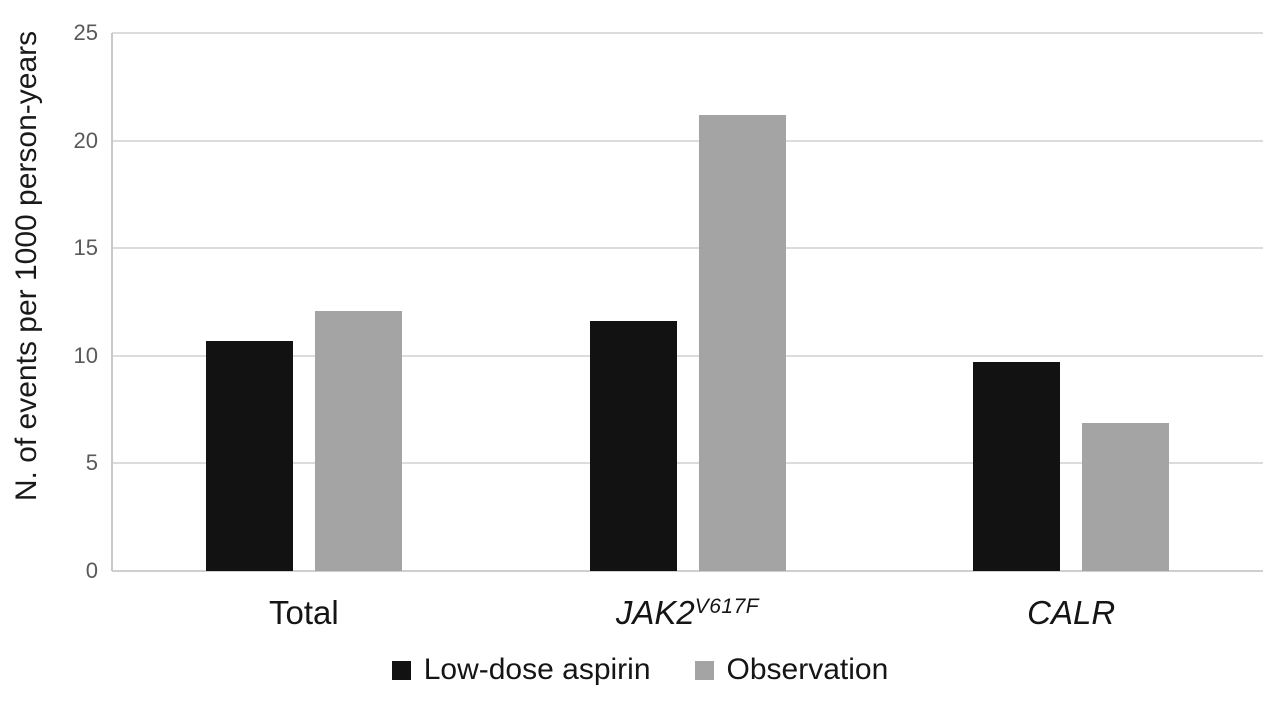  I want to click on x-category-text: Total, so click(303, 612).